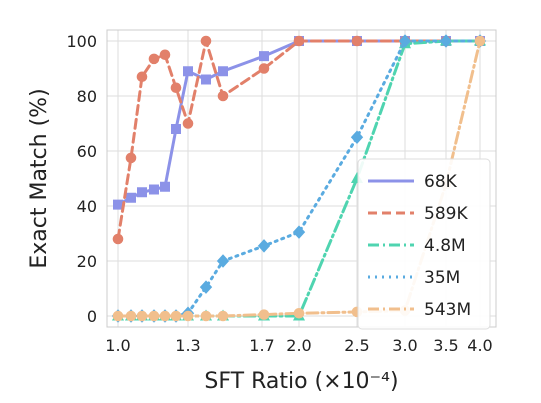  Describe the element at coordinates (92, 316) in the screenshot. I see `y-tick-label: 0` at that location.